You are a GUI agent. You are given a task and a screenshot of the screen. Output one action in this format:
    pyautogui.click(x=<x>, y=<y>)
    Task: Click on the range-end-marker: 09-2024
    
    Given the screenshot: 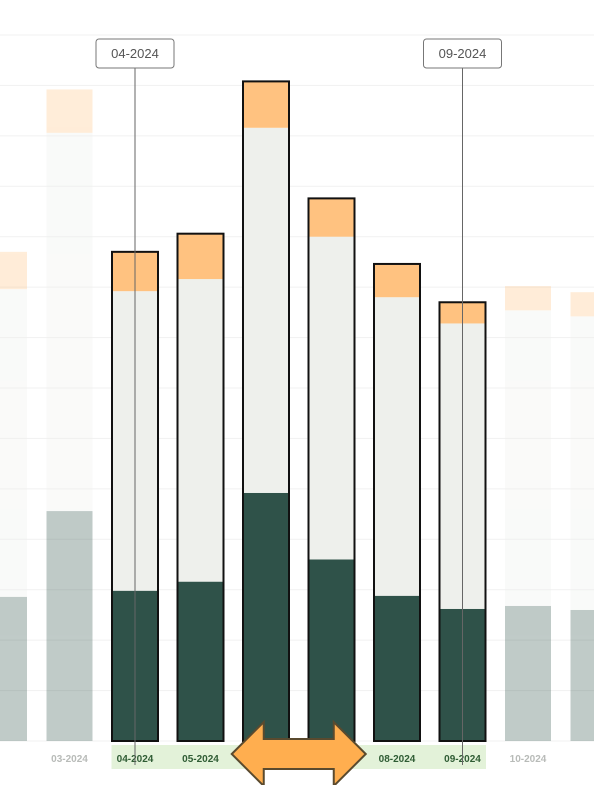 What is the action you would take?
    pyautogui.click(x=462, y=401)
    